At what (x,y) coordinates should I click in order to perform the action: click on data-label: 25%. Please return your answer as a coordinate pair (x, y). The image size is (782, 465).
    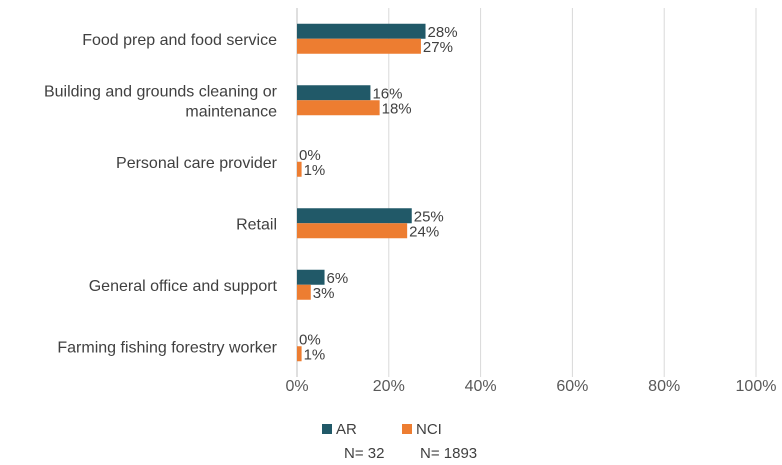
    Looking at the image, I should click on (429, 216).